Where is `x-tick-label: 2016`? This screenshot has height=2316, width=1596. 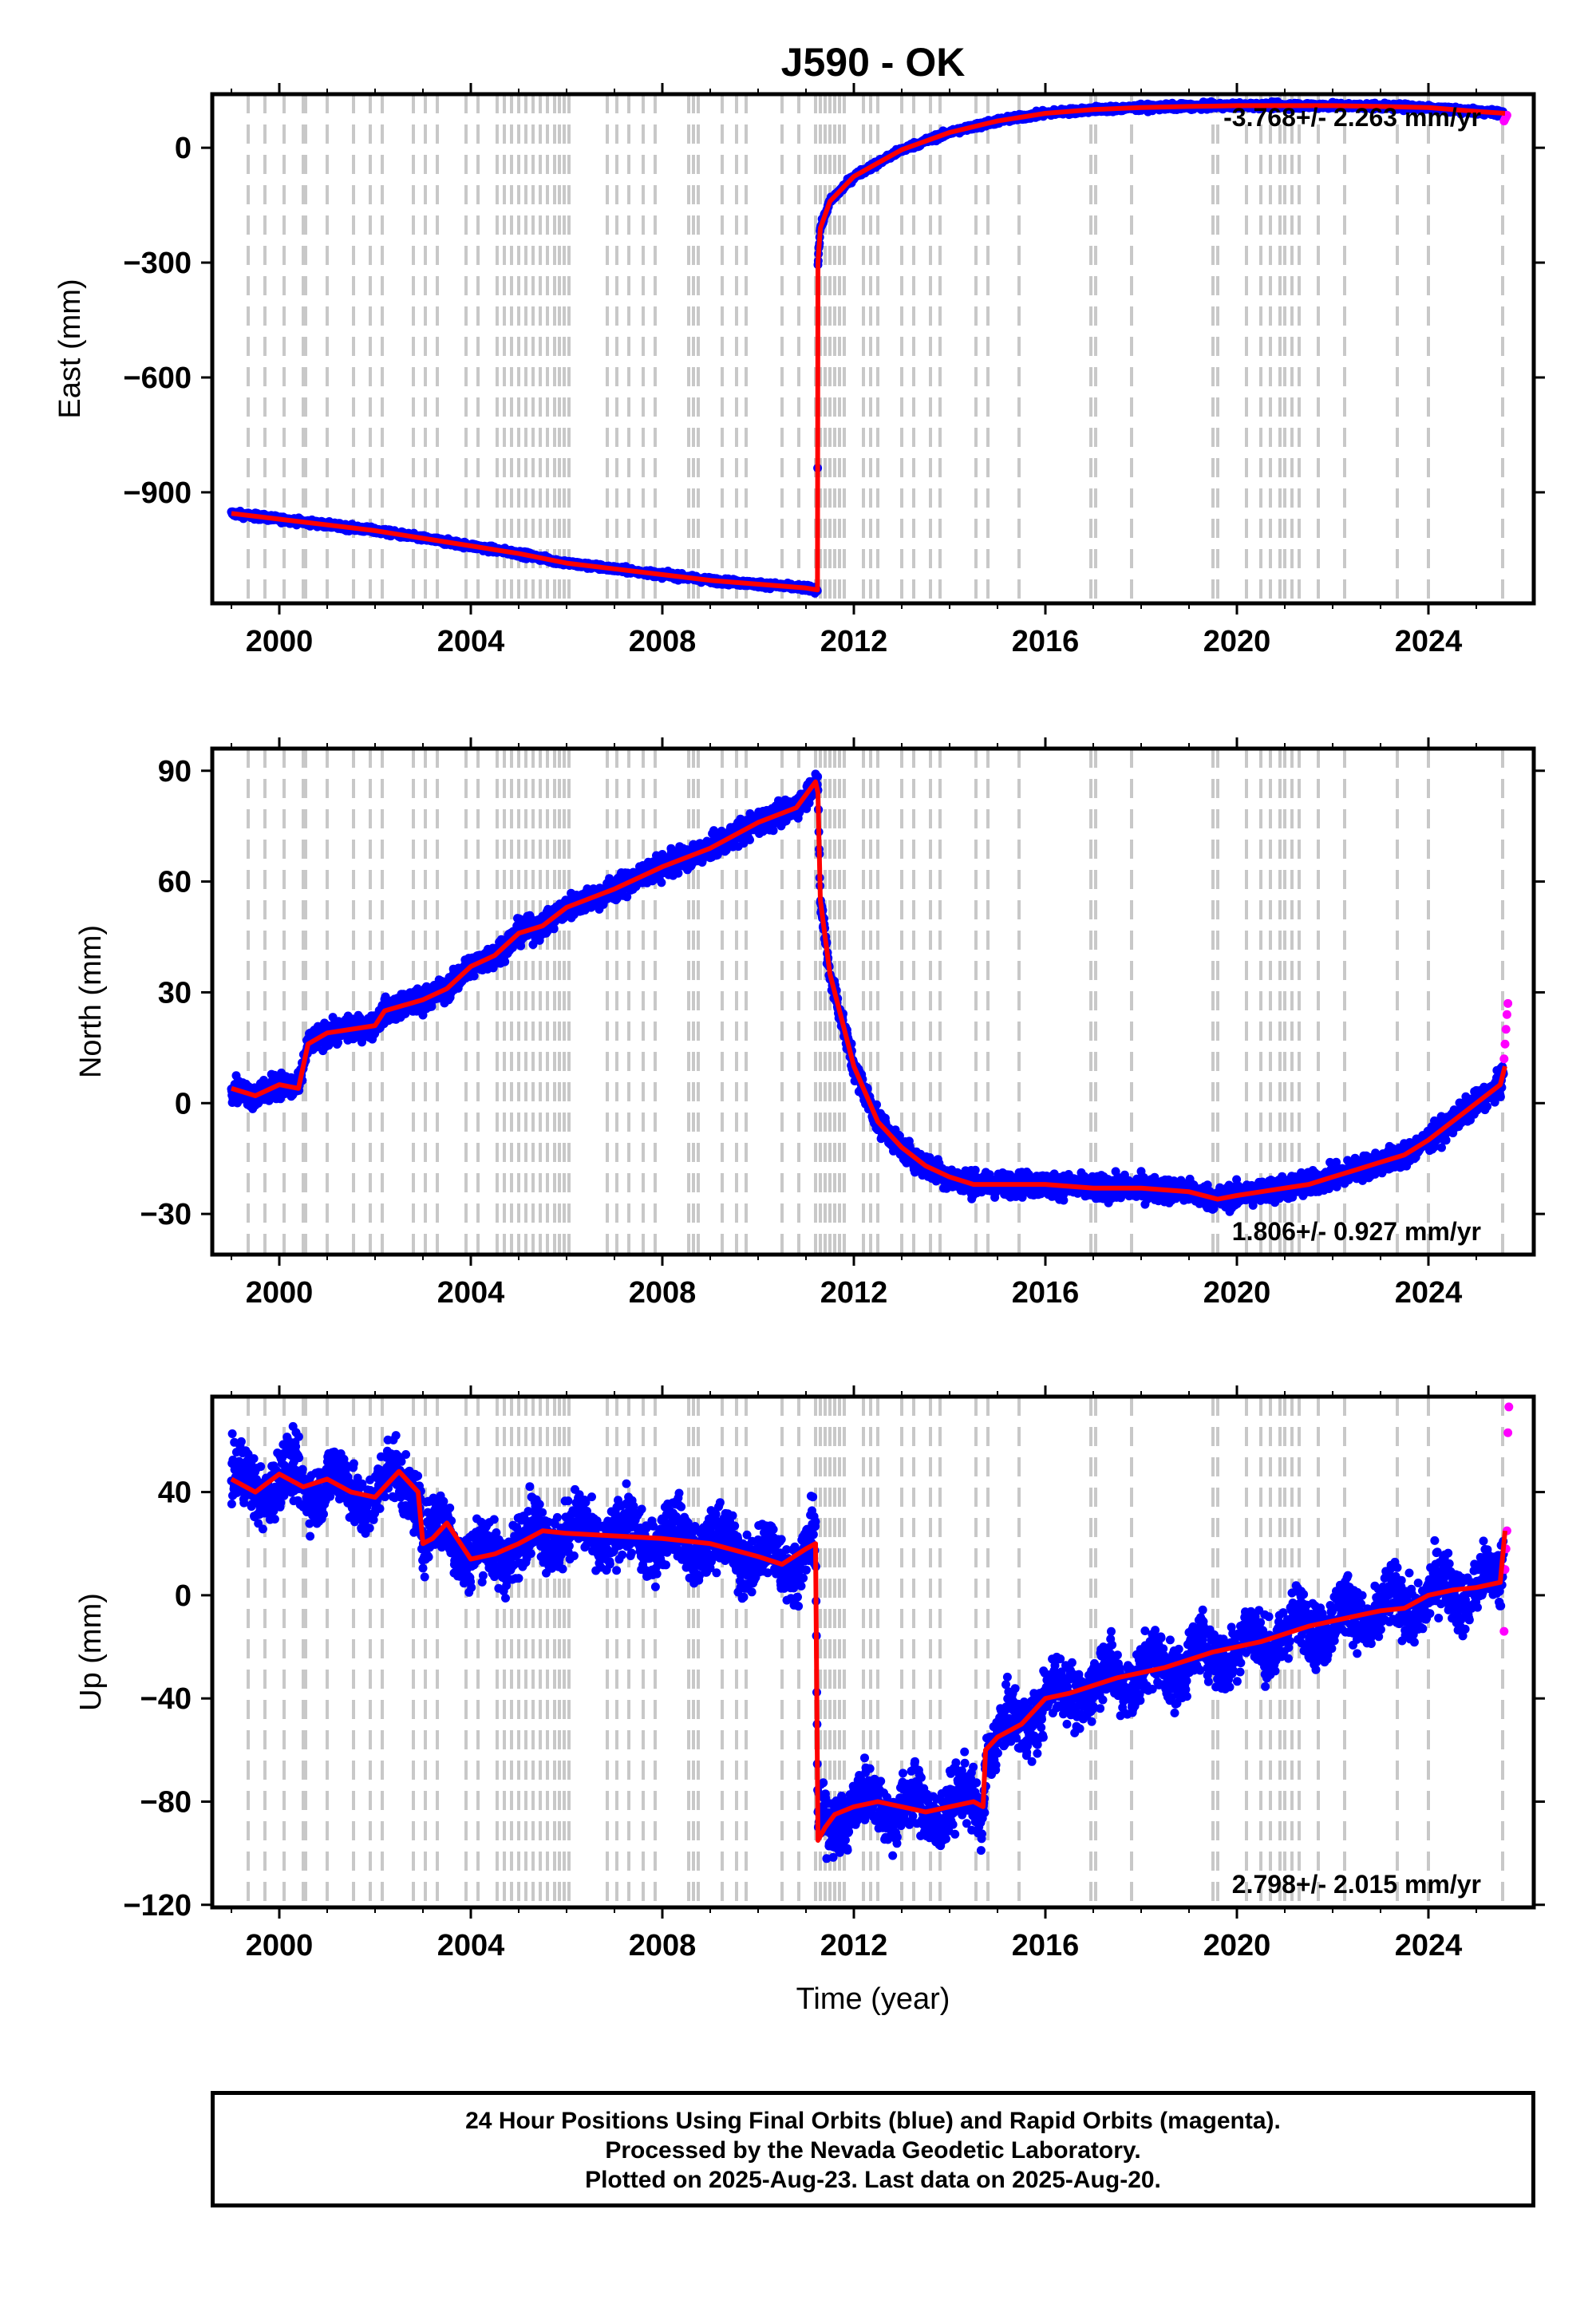 x-tick-label: 2016 is located at coordinates (1046, 641).